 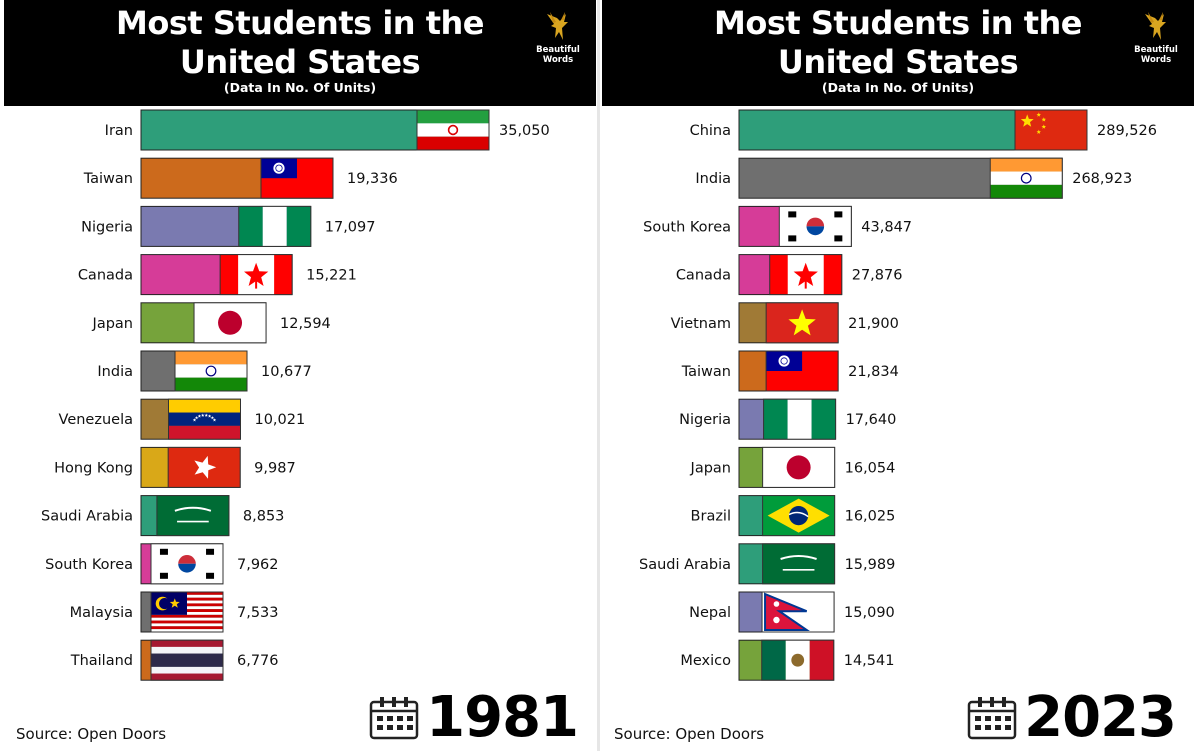 What do you see at coordinates (372, 179) in the screenshot?
I see `value-label: 19,336` at bounding box center [372, 179].